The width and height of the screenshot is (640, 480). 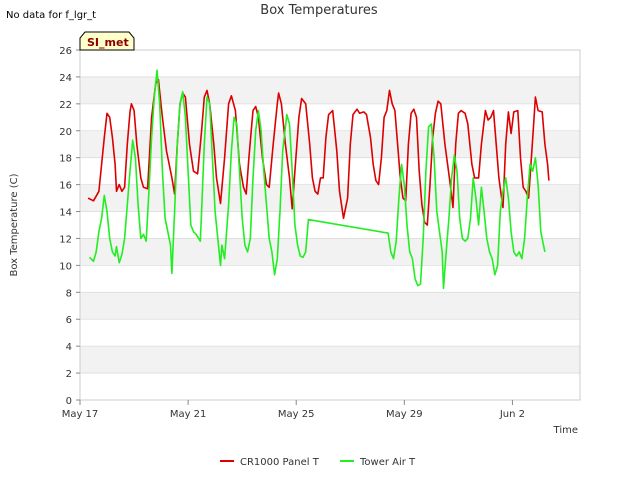 What do you see at coordinates (51, 15) in the screenshot?
I see `no-data-note: No data for f_lgr_t` at bounding box center [51, 15].